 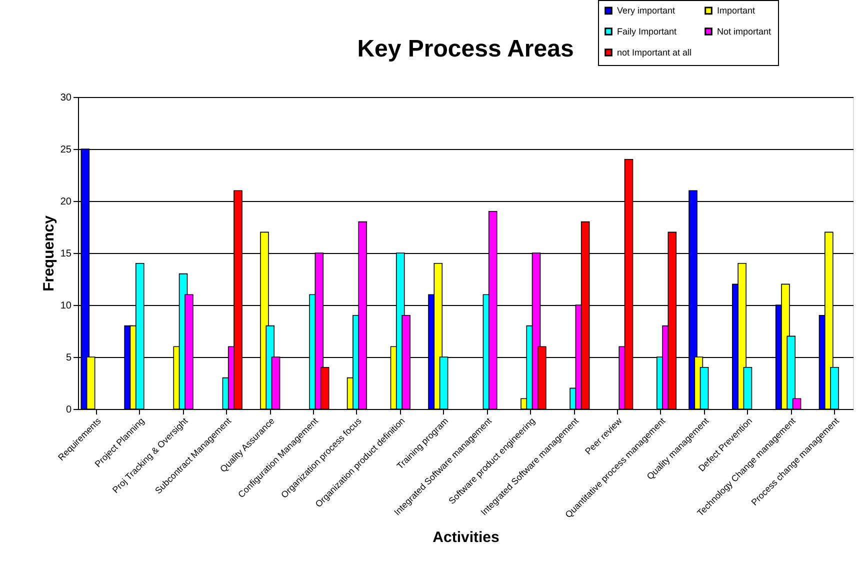 I want to click on legend-label: Faily Important, so click(x=647, y=31).